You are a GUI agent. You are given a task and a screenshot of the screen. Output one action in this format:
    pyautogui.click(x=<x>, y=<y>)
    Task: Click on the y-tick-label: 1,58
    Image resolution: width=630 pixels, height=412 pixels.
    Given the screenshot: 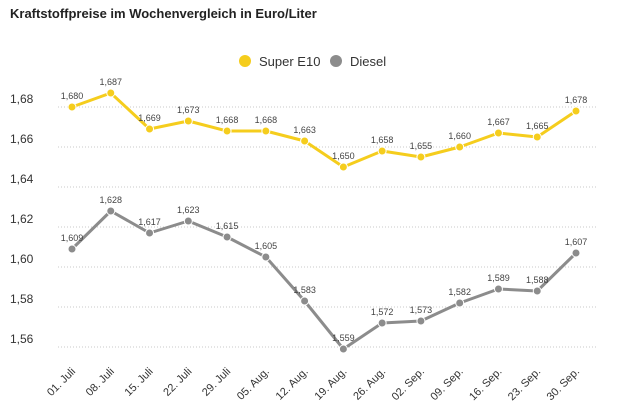 What is the action you would take?
    pyautogui.click(x=22, y=299)
    